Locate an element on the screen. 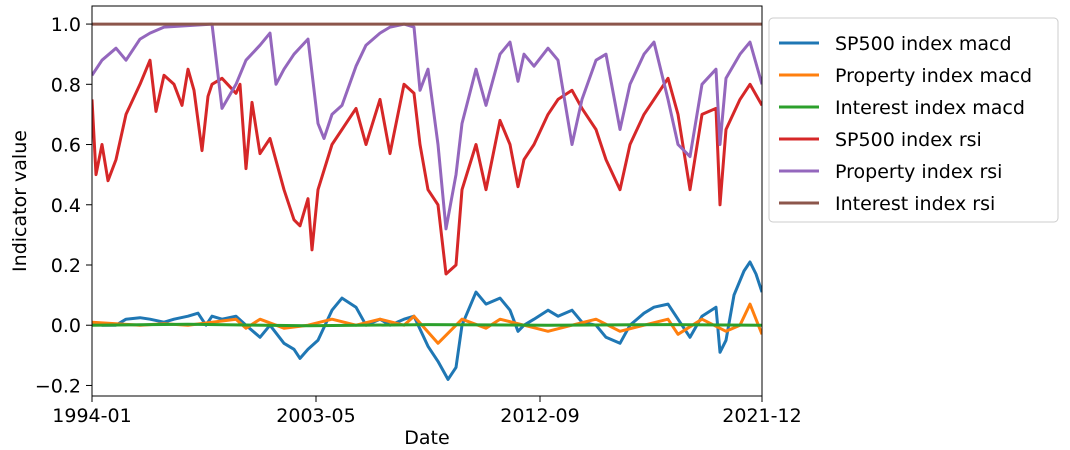 The height and width of the screenshot is (450, 1070). legend-label: SP500 index rsi is located at coordinates (908, 140).